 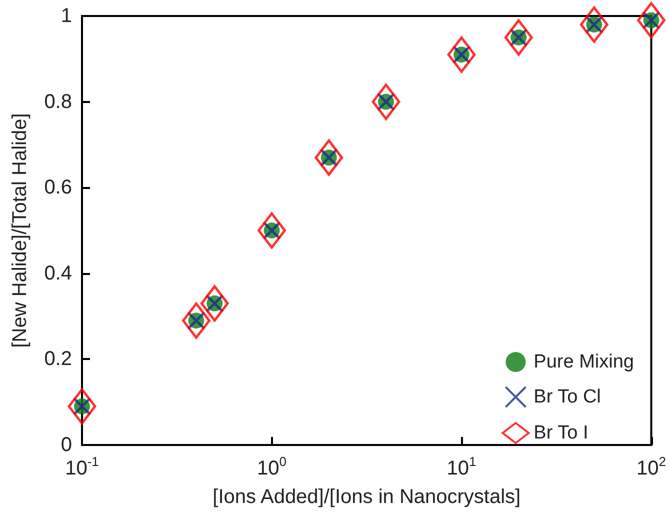 What do you see at coordinates (58, 359) in the screenshot?
I see `y-tick-label: 0.2` at bounding box center [58, 359].